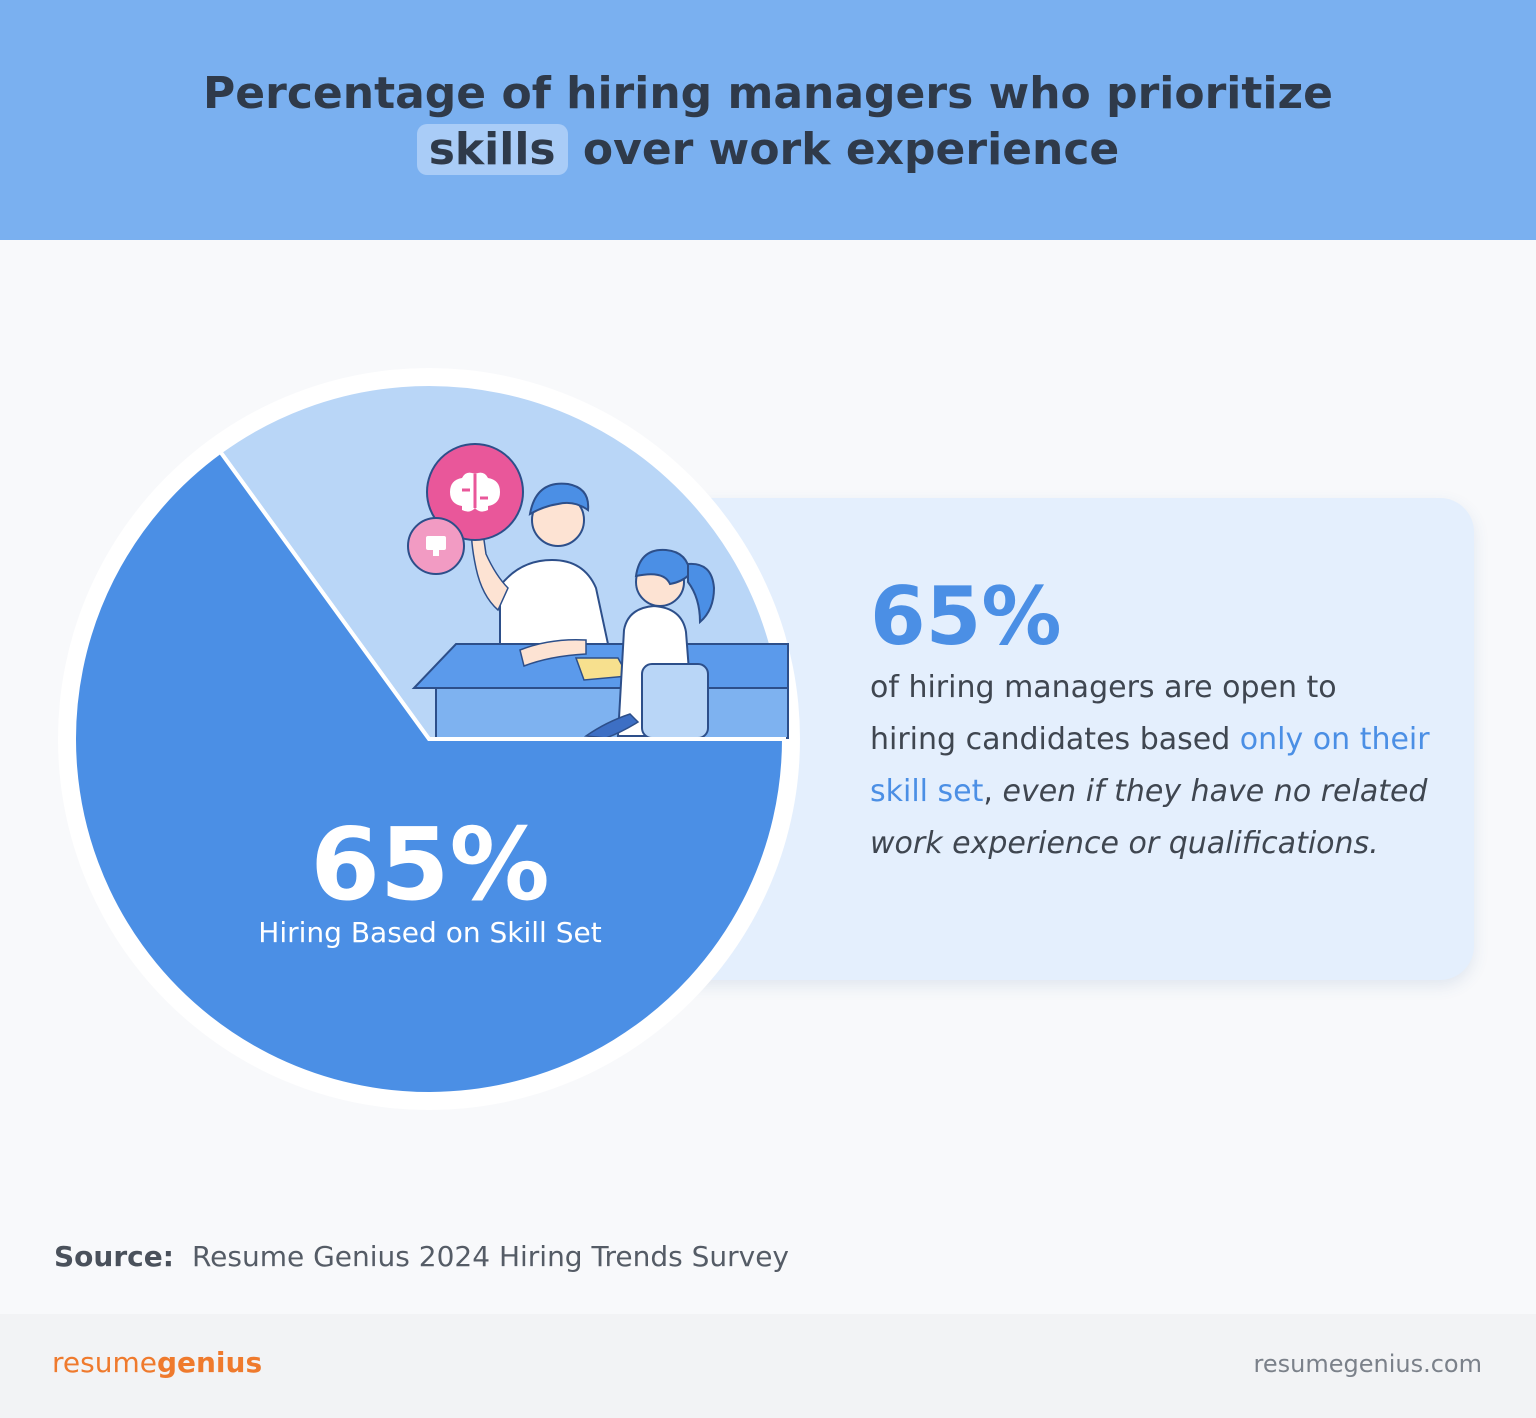 Image resolution: width=1536 pixels, height=1418 pixels. I want to click on man-shirt, so click(554, 601).